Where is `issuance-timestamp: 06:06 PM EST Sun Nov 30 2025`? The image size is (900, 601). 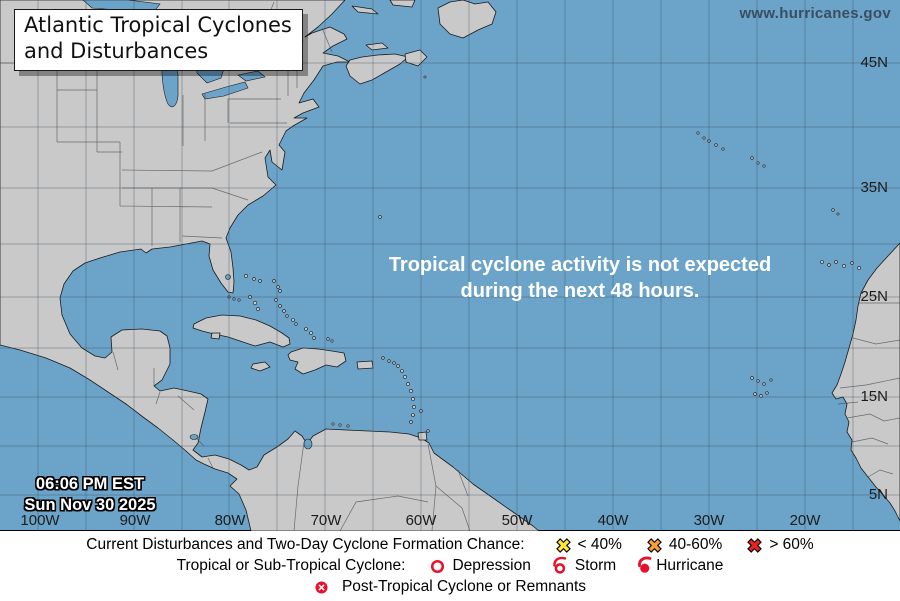
issuance-timestamp: 06:06 PM EST Sun Nov 30 2025 is located at coordinates (90, 495).